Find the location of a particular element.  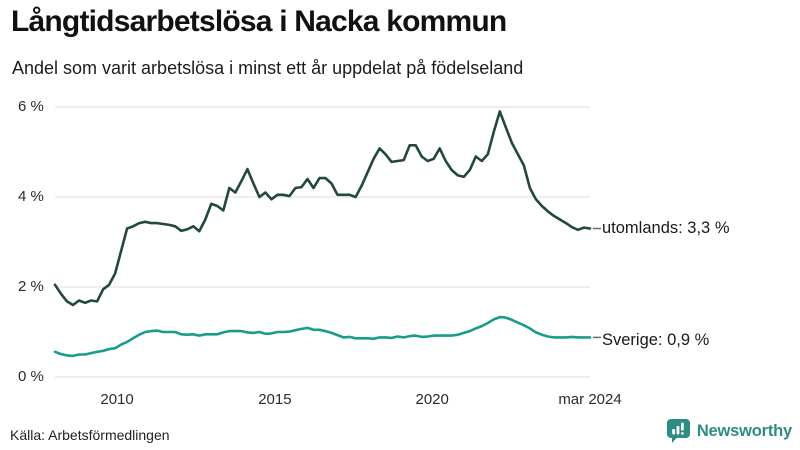

series-label-utomlands: utomlands: 3,3 % is located at coordinates (666, 228).